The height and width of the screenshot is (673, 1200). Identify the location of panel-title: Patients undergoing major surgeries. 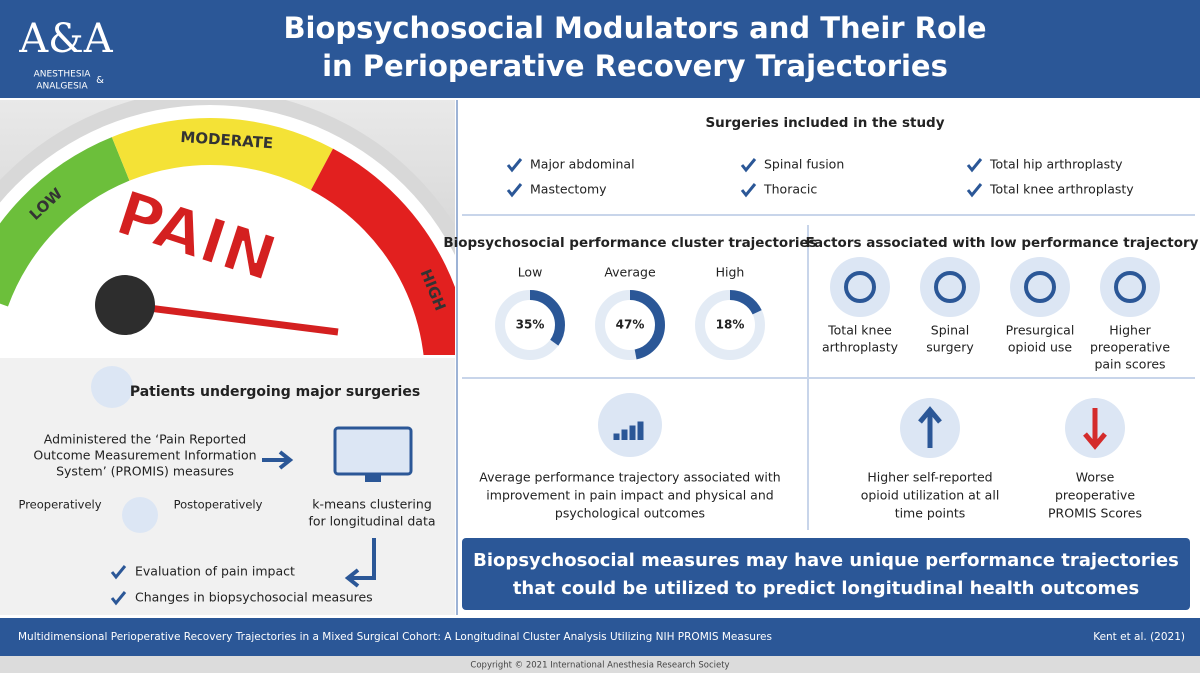
(275, 392).